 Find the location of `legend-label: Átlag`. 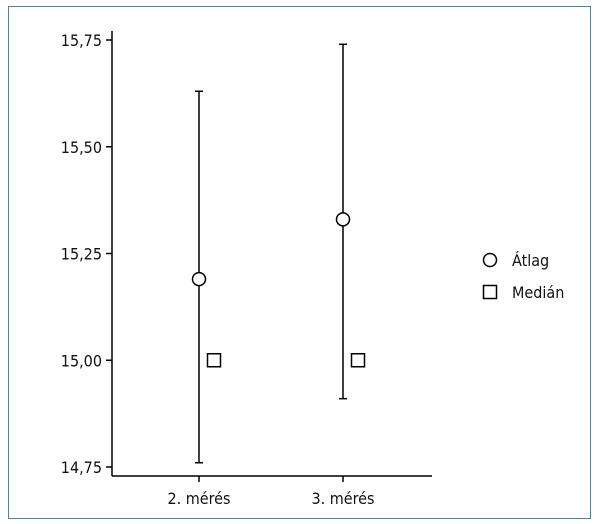

legend-label: Átlag is located at coordinates (530, 260).